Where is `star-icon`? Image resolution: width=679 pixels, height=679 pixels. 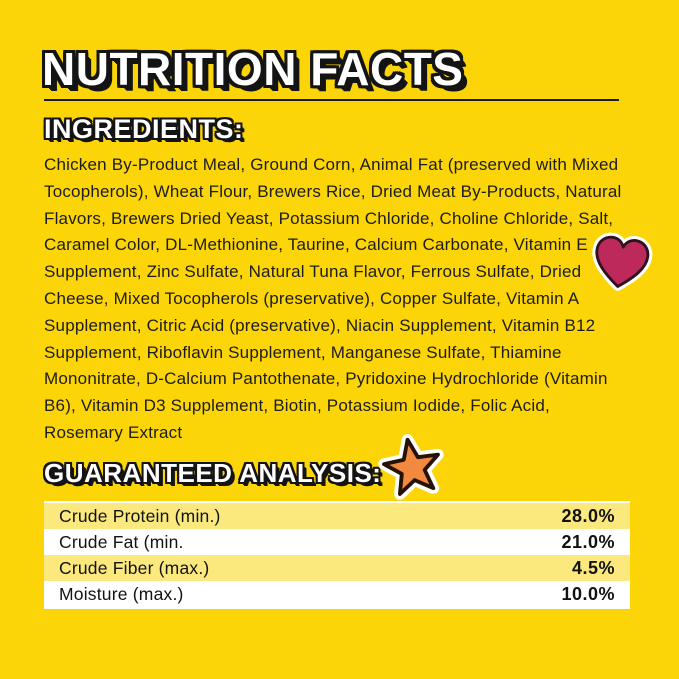
star-icon is located at coordinates (412, 465).